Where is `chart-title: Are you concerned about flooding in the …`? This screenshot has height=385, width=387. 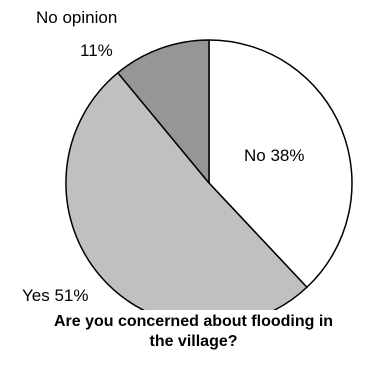 chart-title: Are you concerned about flooding in the … is located at coordinates (193, 331).